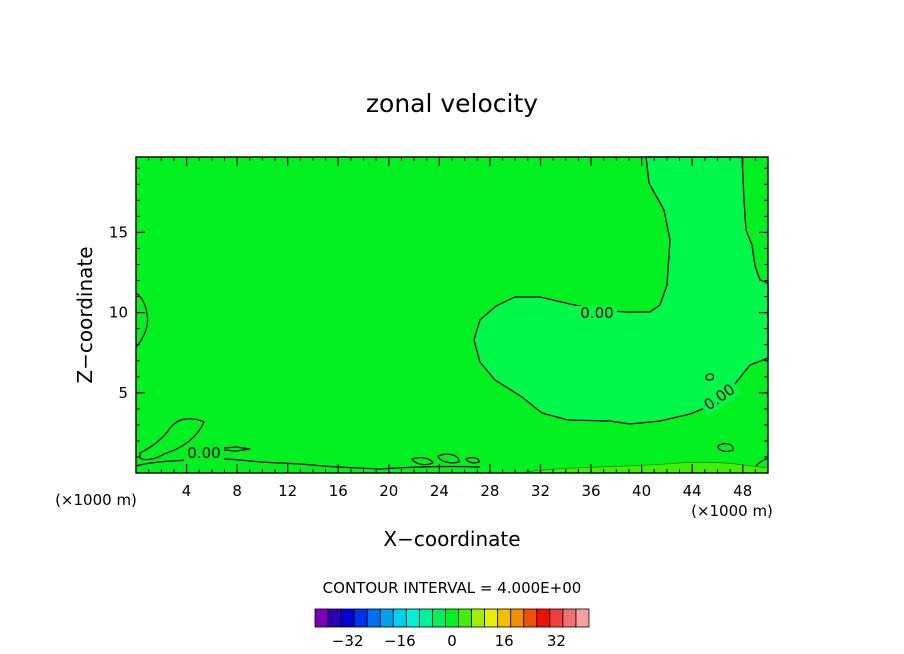  I want to click on contour-interval-text: CONTOUR INTERVAL = 4.000E+00, so click(452, 588).